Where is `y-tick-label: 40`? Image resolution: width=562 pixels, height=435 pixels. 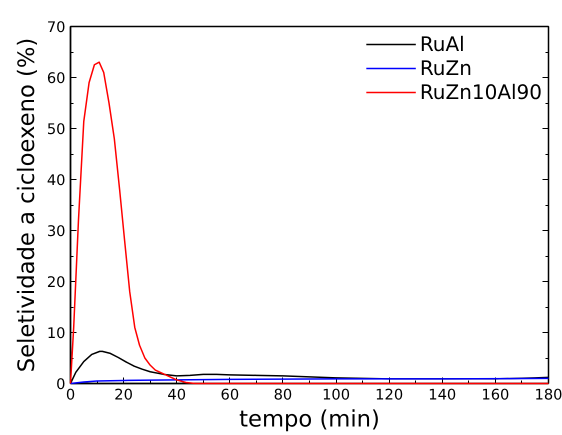 y-tick-label: 40 is located at coordinates (56, 180).